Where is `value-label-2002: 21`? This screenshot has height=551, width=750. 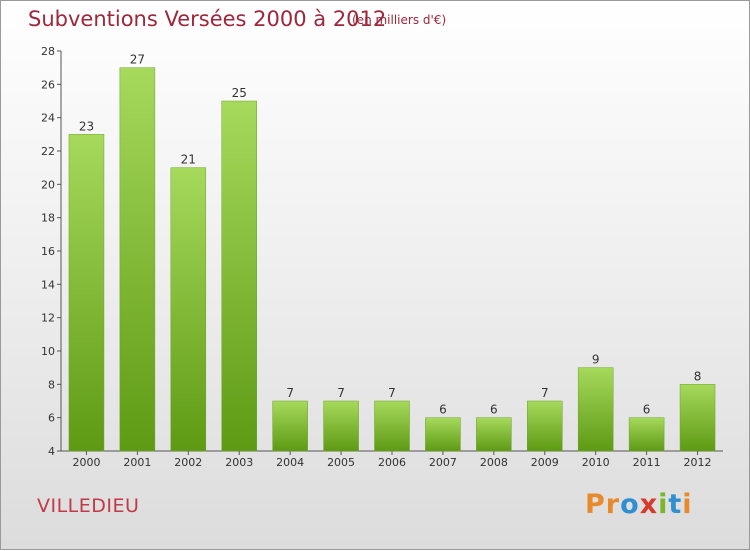 value-label-2002: 21 is located at coordinates (188, 160).